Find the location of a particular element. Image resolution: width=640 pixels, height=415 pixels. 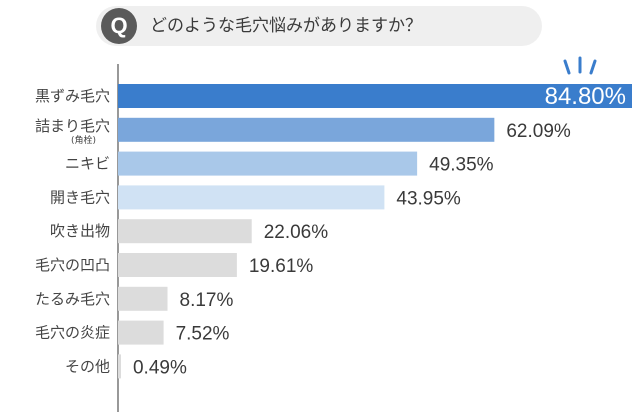

sparkle-stroke-right is located at coordinates (593, 67).